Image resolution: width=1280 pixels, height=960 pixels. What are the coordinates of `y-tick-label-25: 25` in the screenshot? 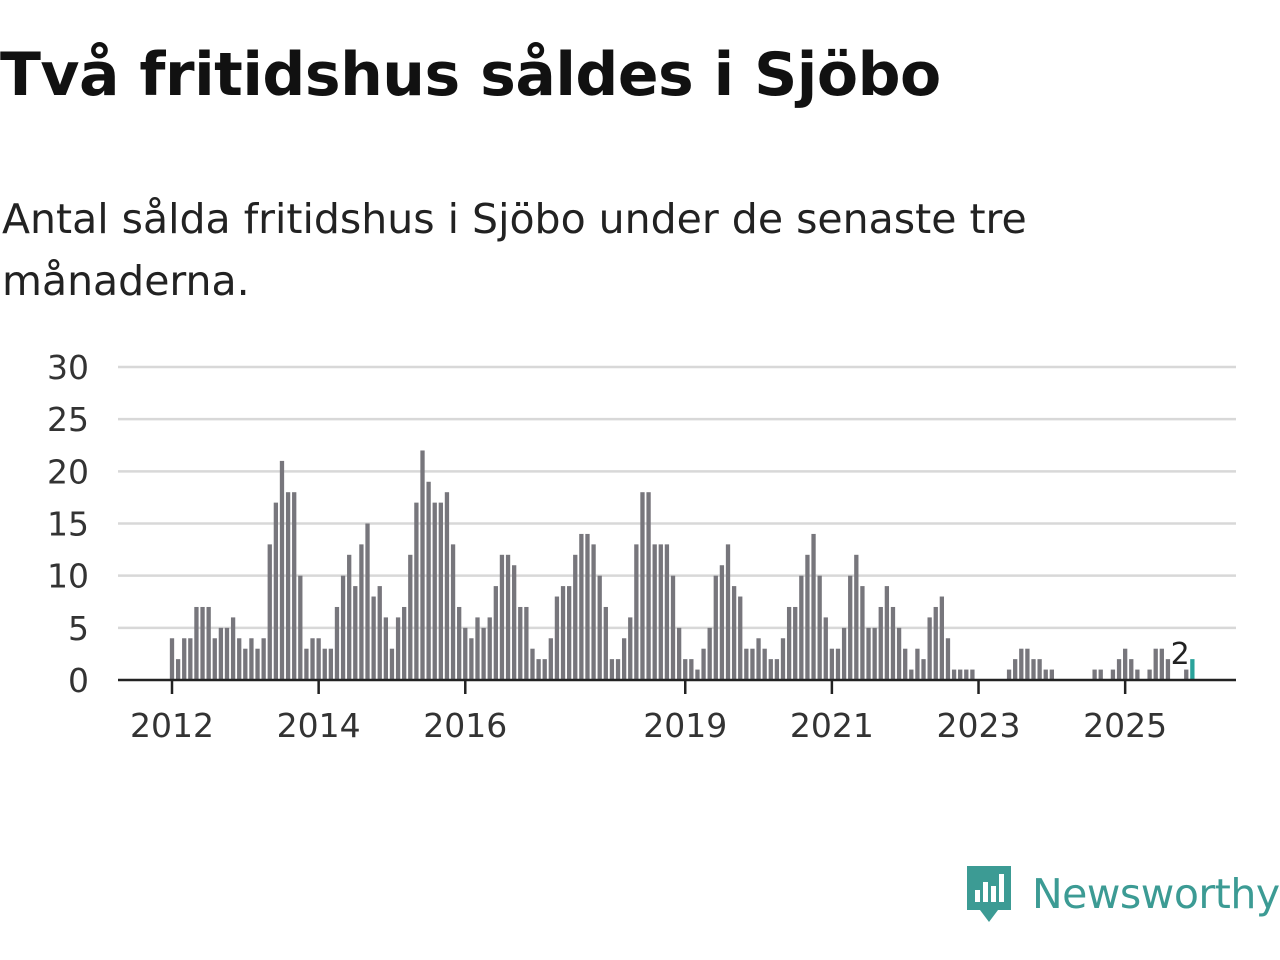 It's located at (68, 419).